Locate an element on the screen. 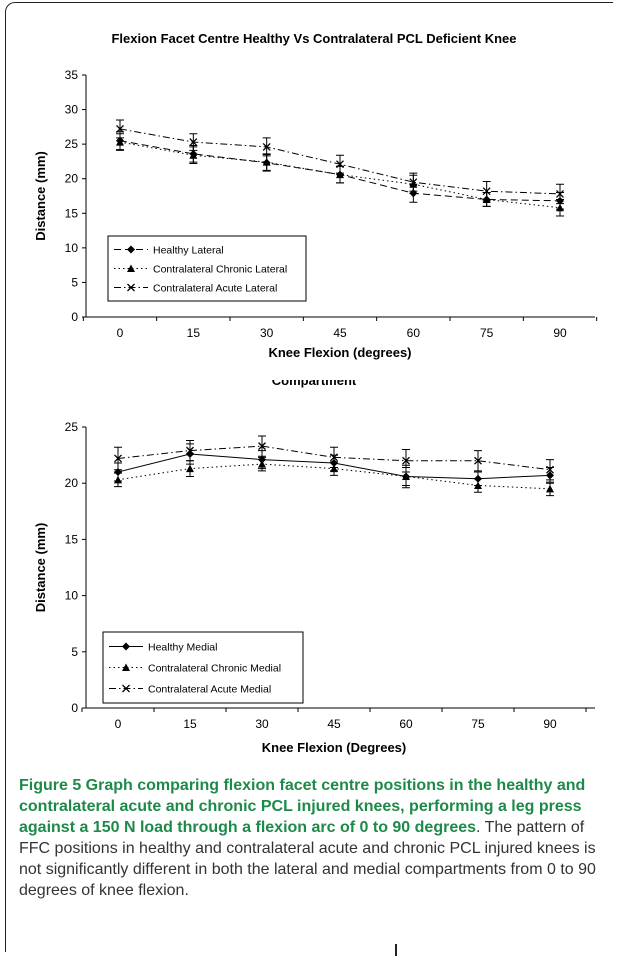 The height and width of the screenshot is (956, 625). chart-title-line-2: Compartment is located at coordinates (314, 384).